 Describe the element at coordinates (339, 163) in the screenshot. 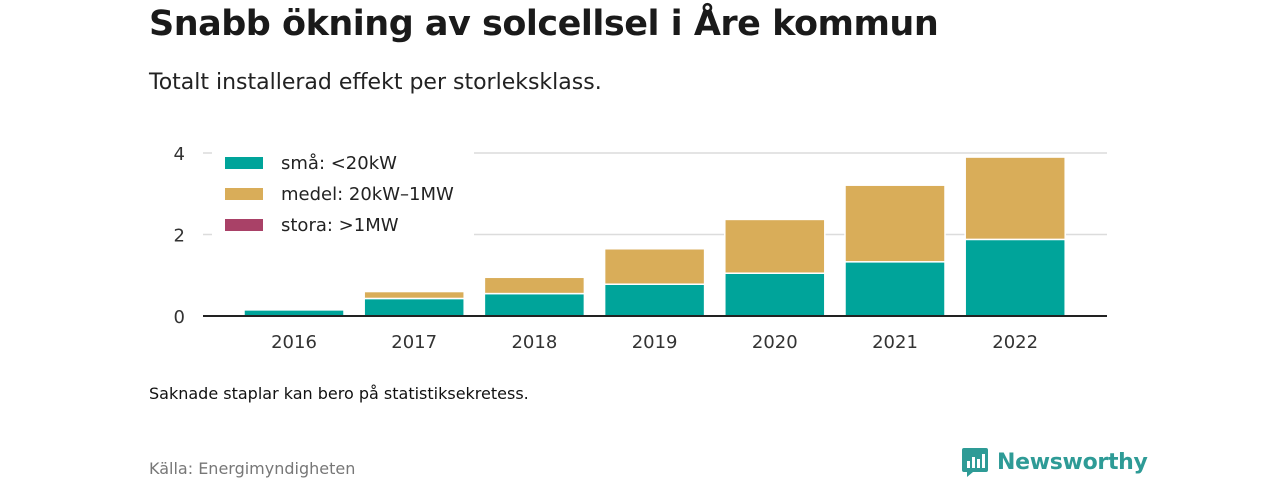

I see `legend-label: små: <20kW` at that location.